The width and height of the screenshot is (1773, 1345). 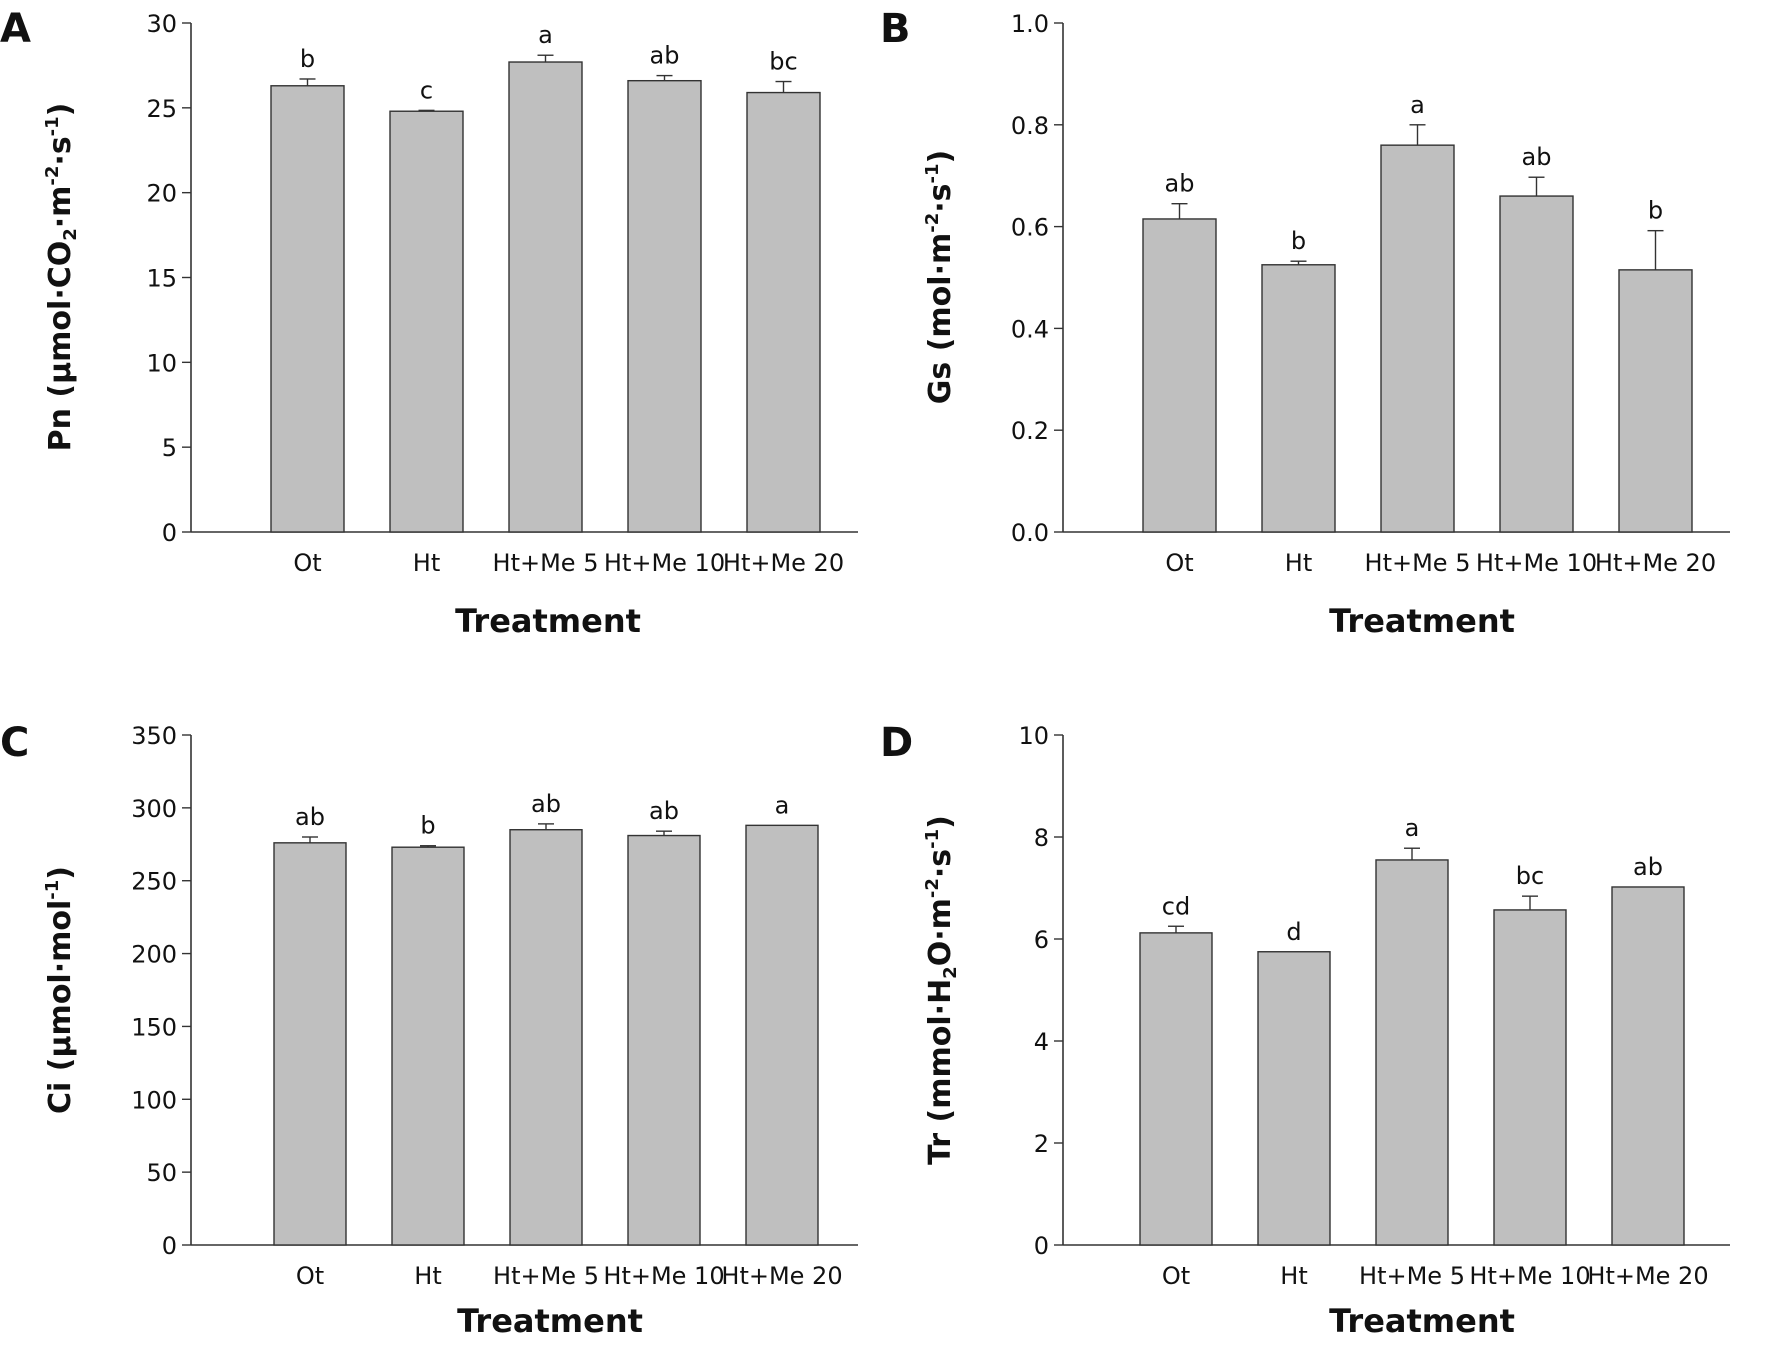 I want to click on y-axis-title: Pn (μmol·CO2·m-2·s-1), so click(x=61, y=277).